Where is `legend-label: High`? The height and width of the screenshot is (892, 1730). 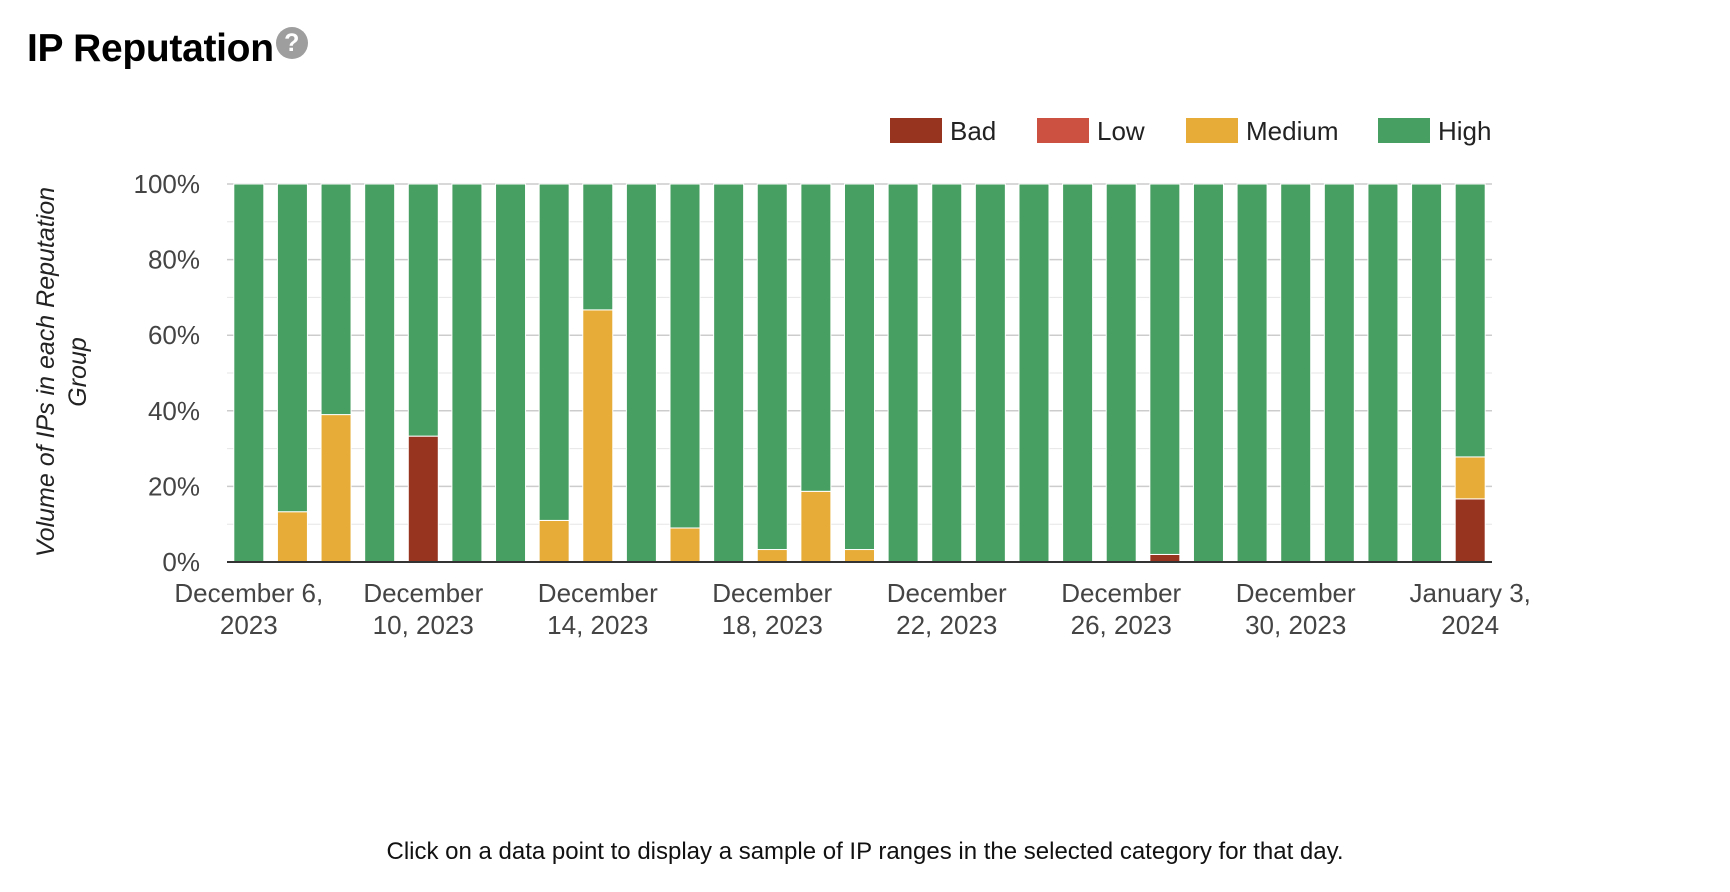
legend-label: High is located at coordinates (1464, 131).